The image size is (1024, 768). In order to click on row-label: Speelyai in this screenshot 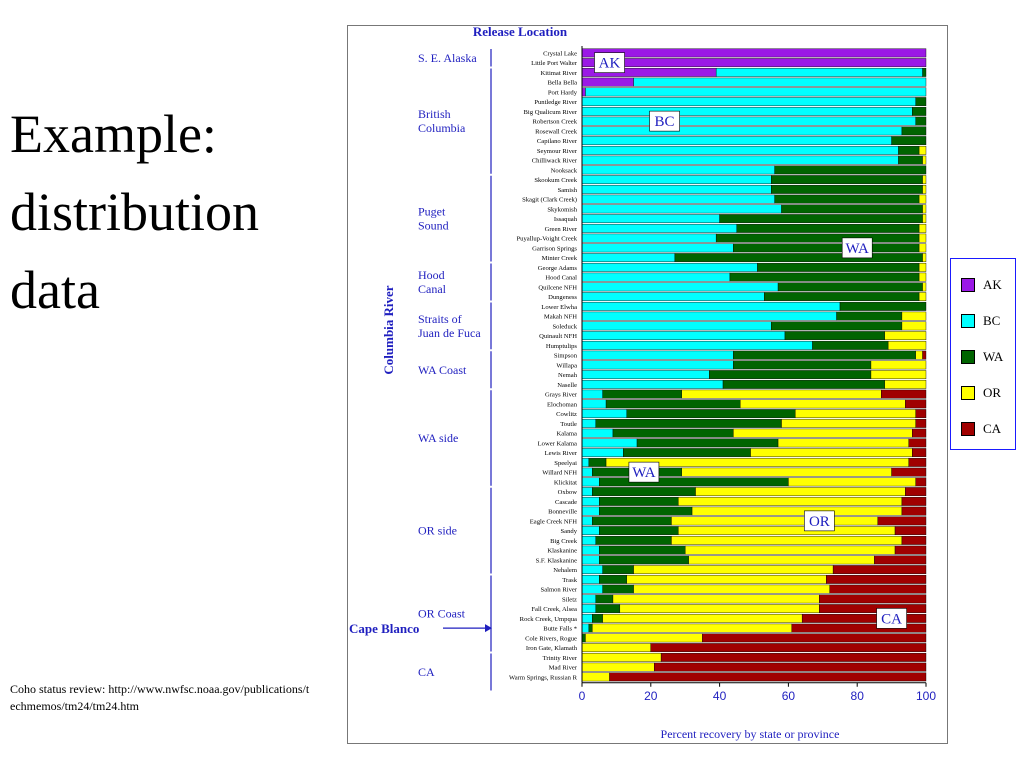, I will do `click(565, 463)`.